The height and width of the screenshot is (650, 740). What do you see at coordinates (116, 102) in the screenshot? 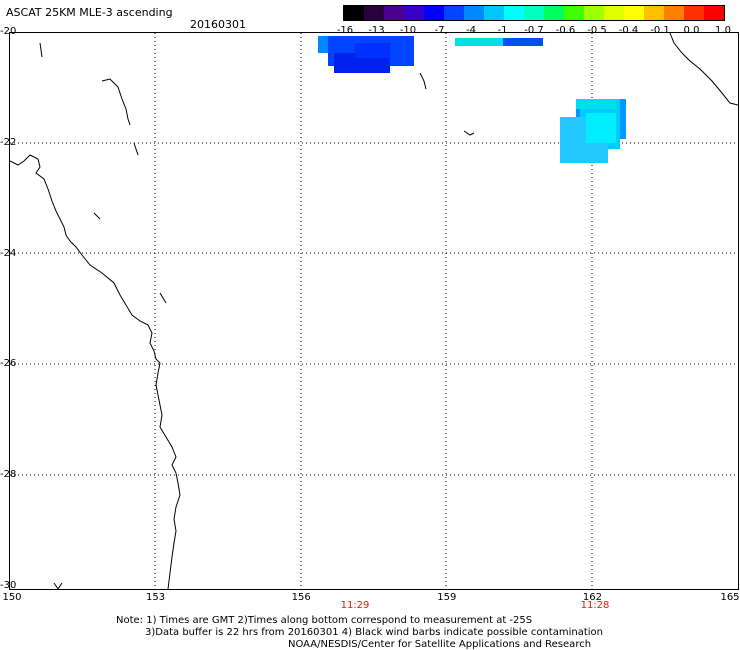
I see `coastline-island-north` at bounding box center [116, 102].